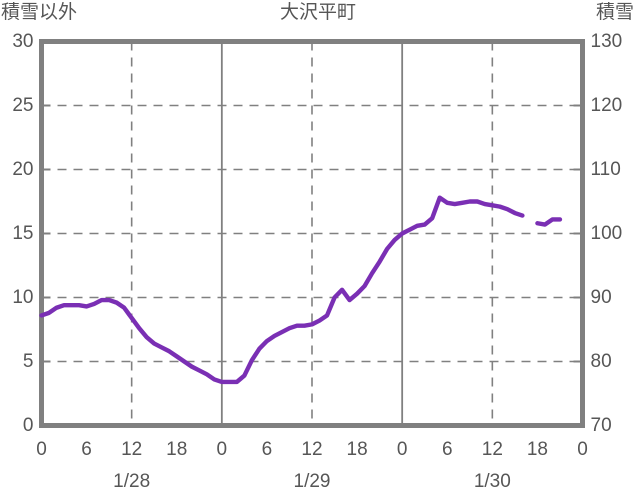  I want to click on y-axis-left-tick-label: 0, so click(28, 425).